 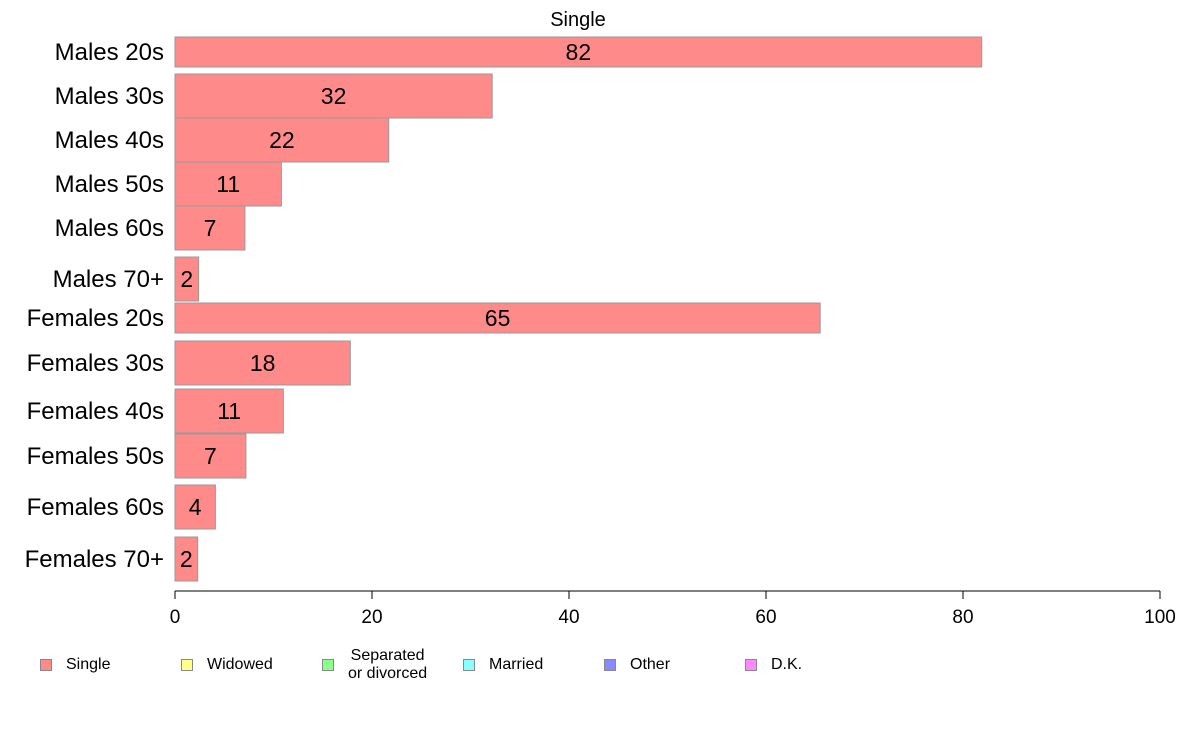 I want to click on bar-females-40s, so click(x=229, y=411).